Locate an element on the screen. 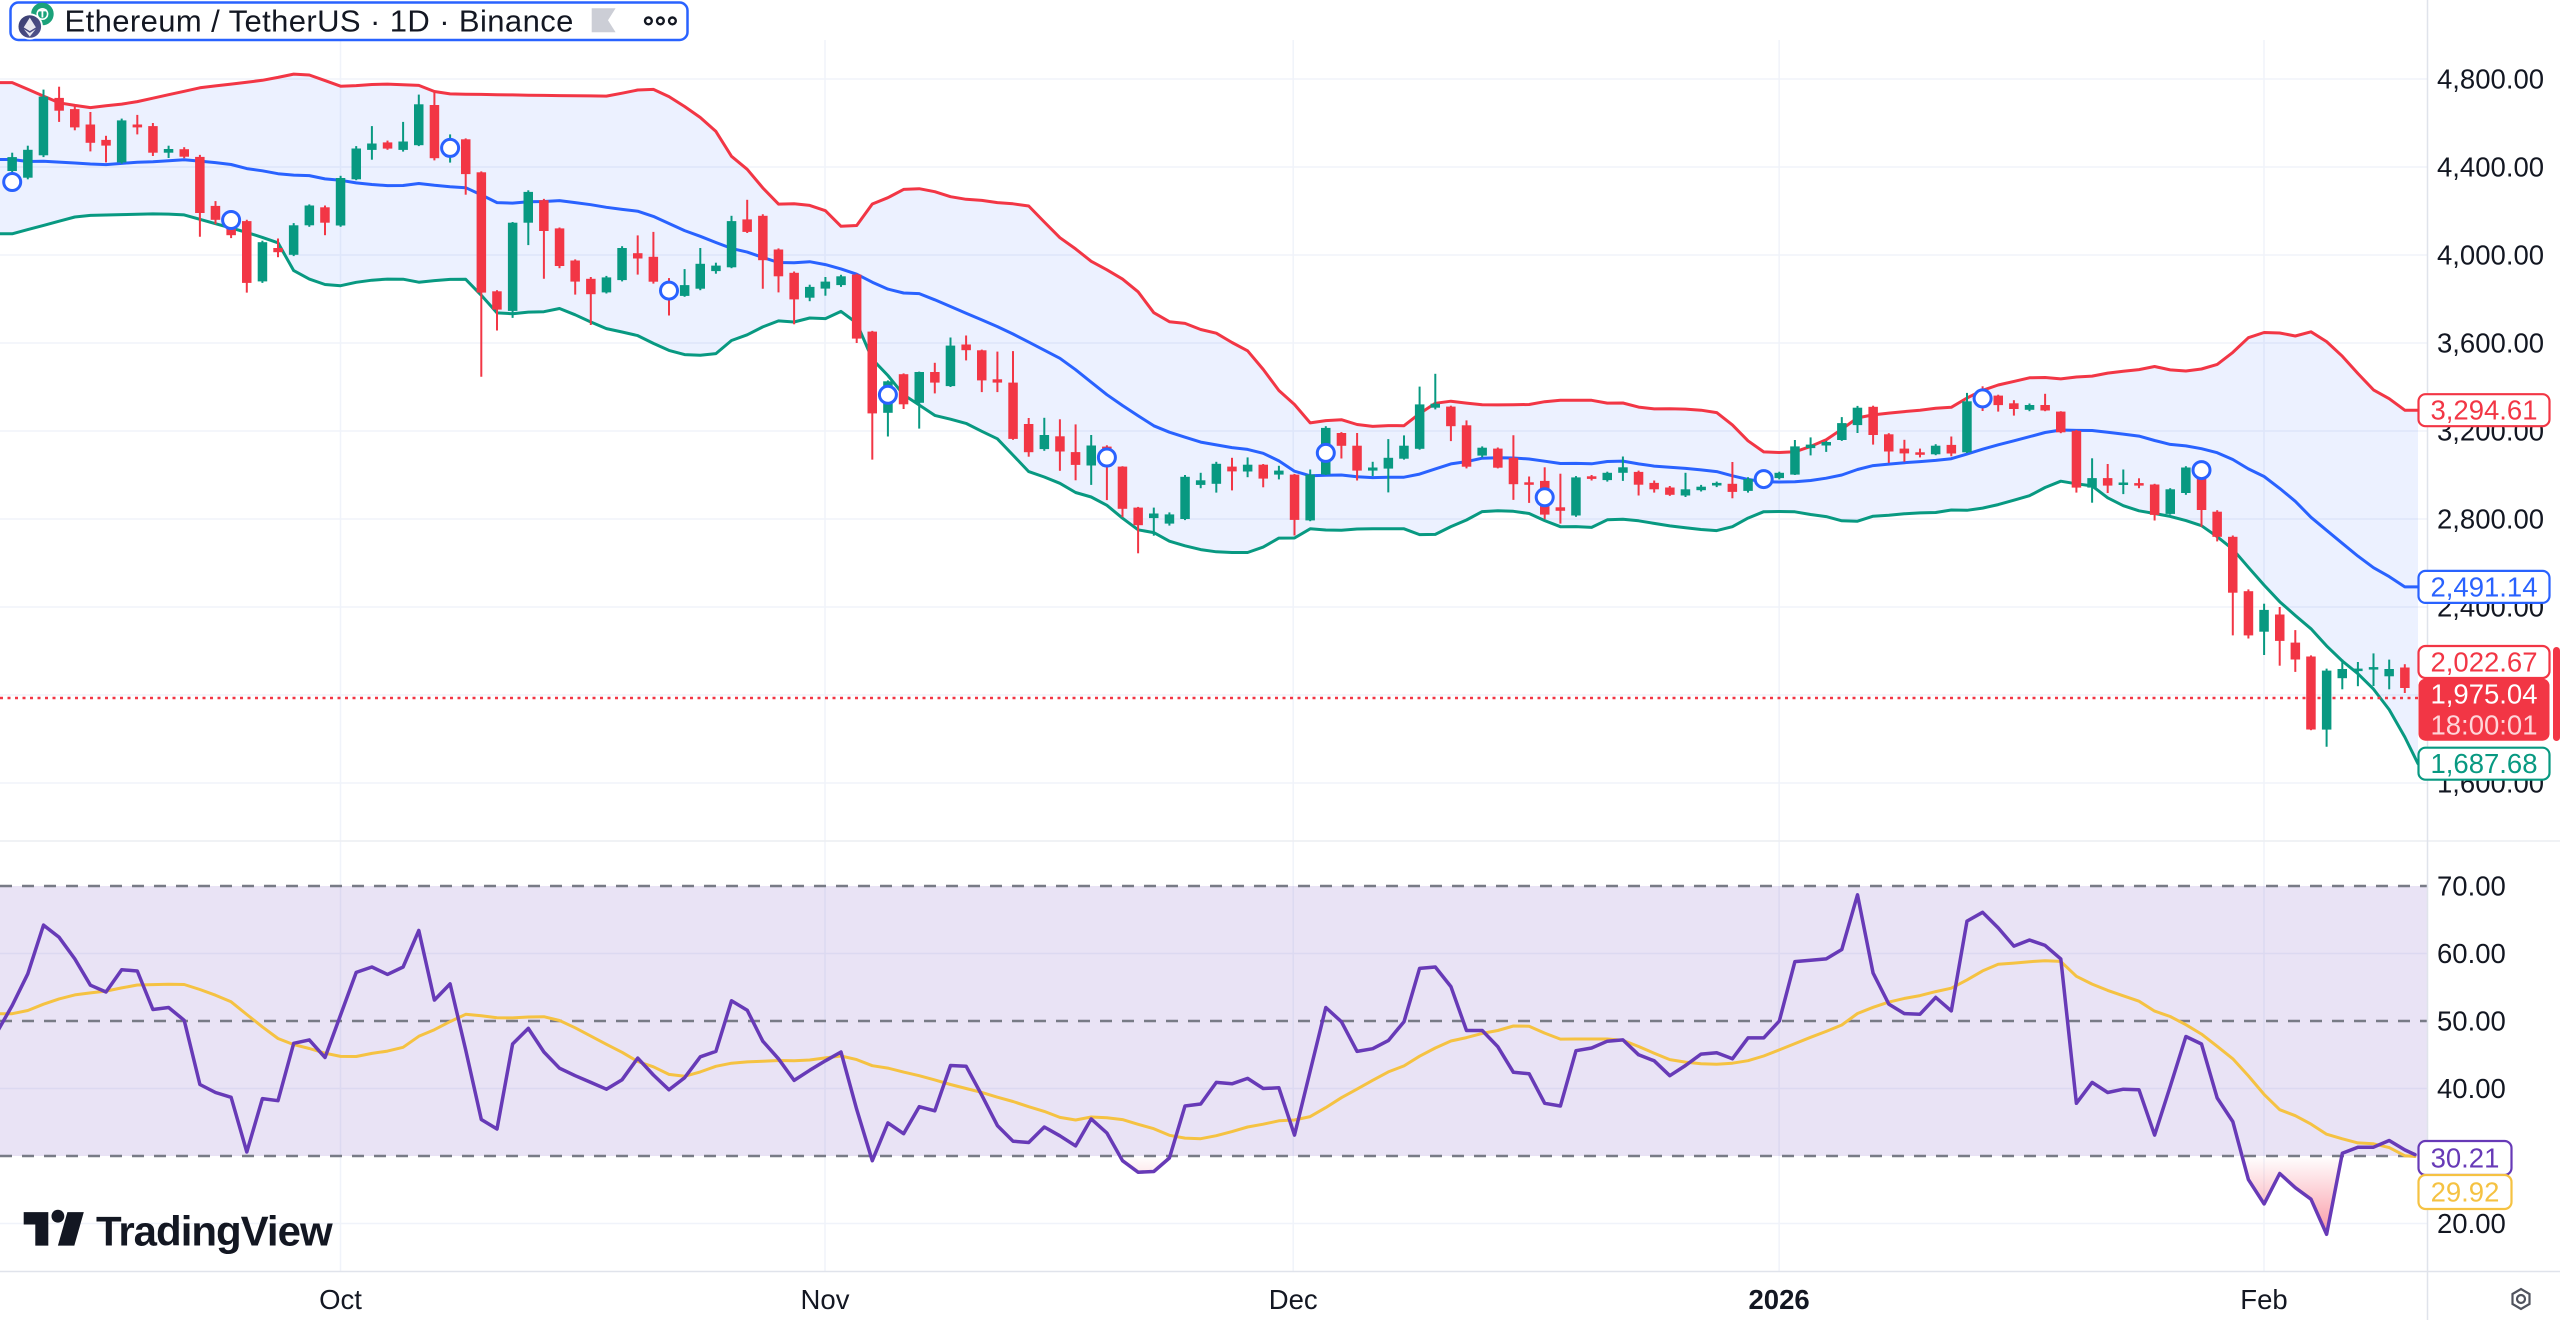  svg-text: 29.92 is located at coordinates (2465, 1192).